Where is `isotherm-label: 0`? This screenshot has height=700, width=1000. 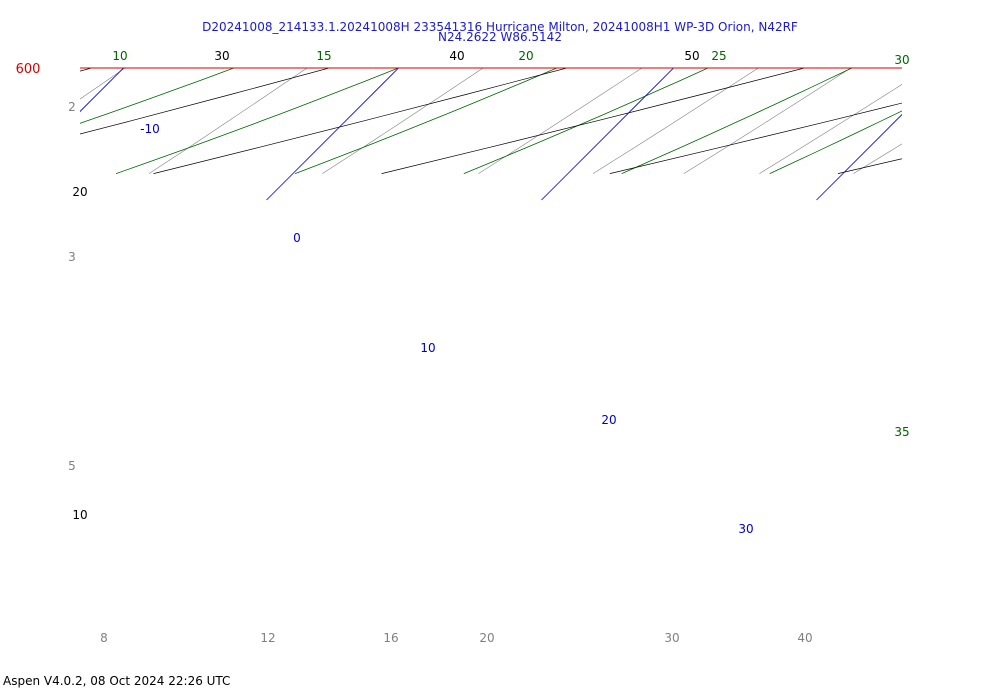
isotherm-label: 0 is located at coordinates (297, 238).